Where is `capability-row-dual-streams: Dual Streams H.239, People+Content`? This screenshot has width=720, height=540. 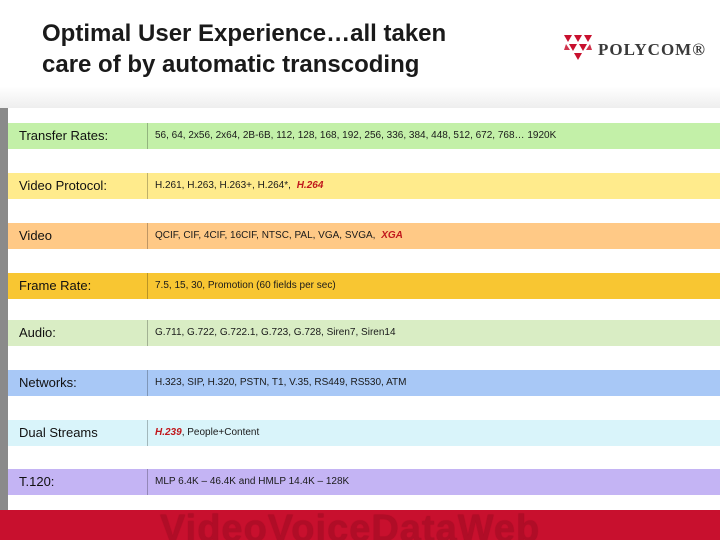 capability-row-dual-streams: Dual Streams H.239, People+Content is located at coordinates (364, 433).